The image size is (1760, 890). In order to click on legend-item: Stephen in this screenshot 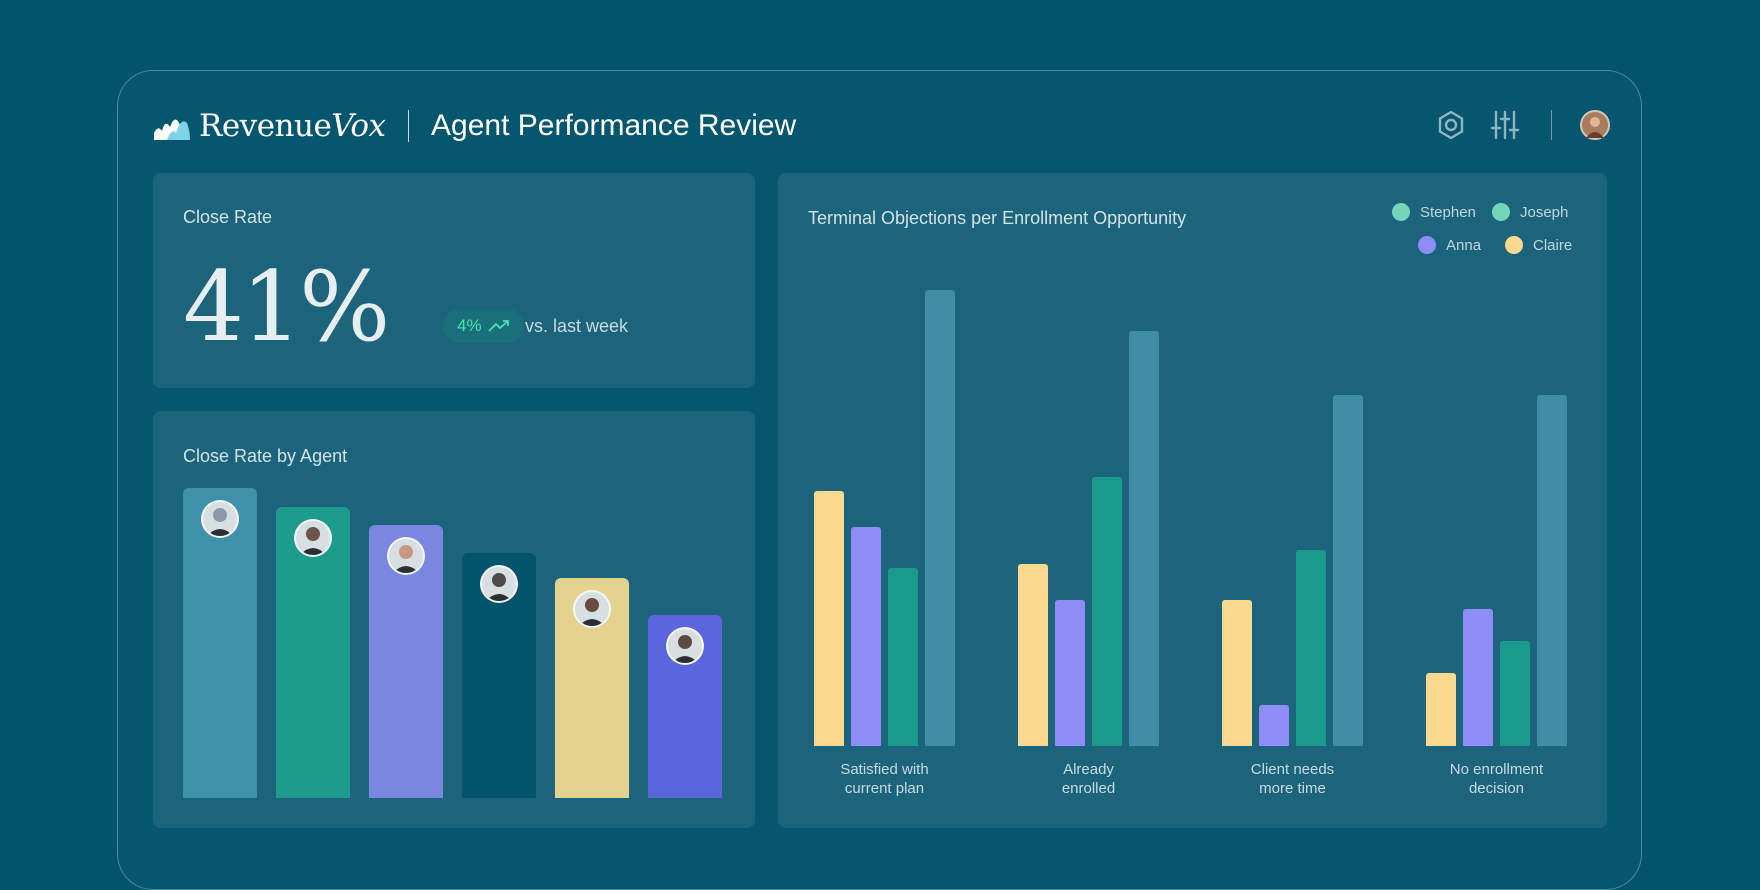, I will do `click(1434, 212)`.